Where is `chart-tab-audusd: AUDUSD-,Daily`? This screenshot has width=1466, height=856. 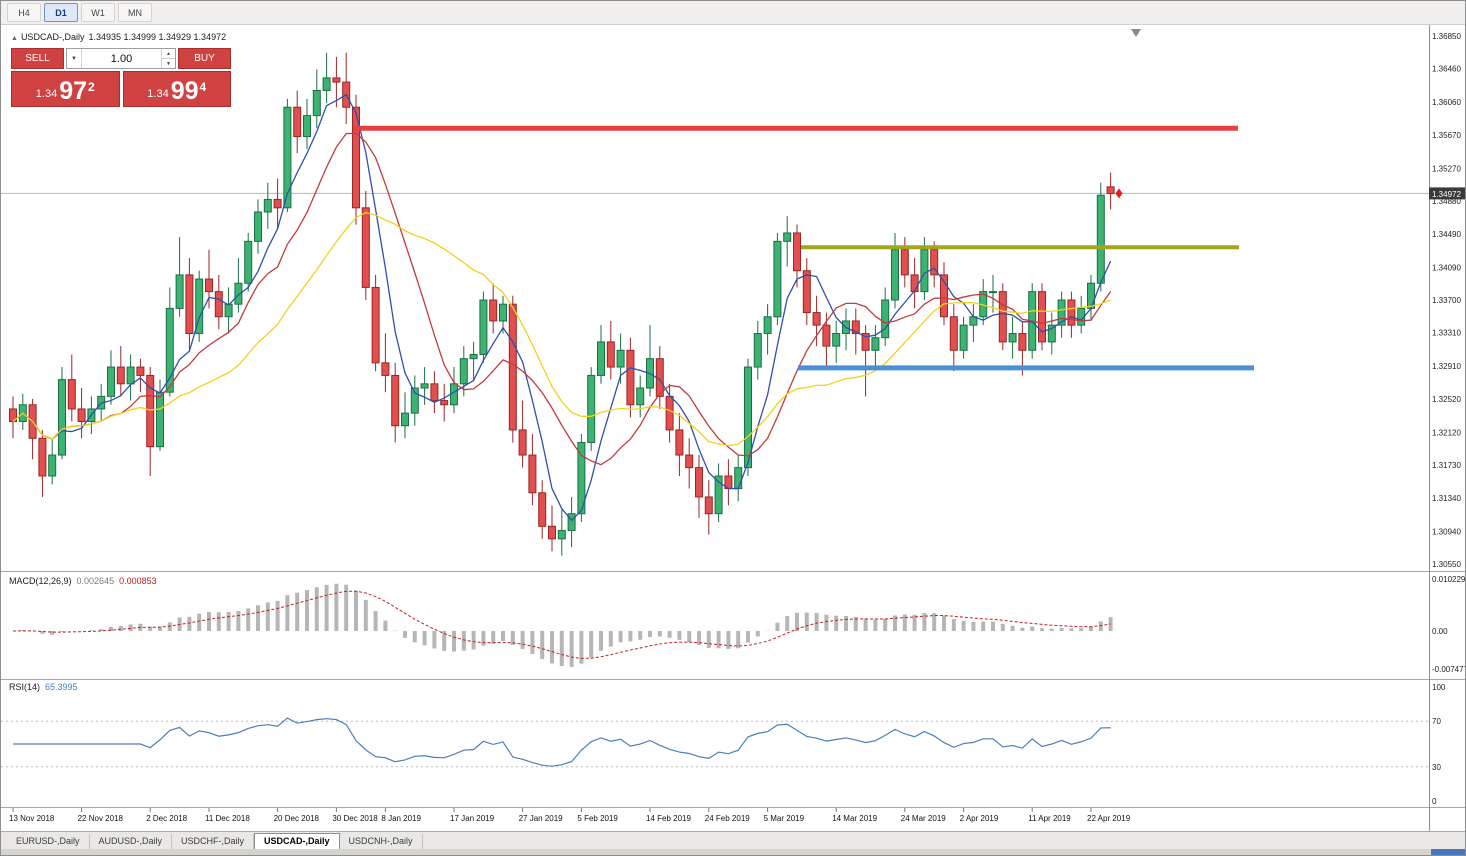 chart-tab-audusd: AUDUSD-,Daily is located at coordinates (131, 841).